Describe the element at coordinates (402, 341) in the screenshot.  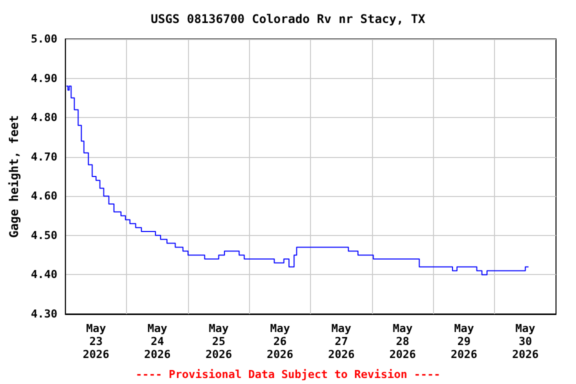
I see `x-tick-label: May 28 2026` at that location.